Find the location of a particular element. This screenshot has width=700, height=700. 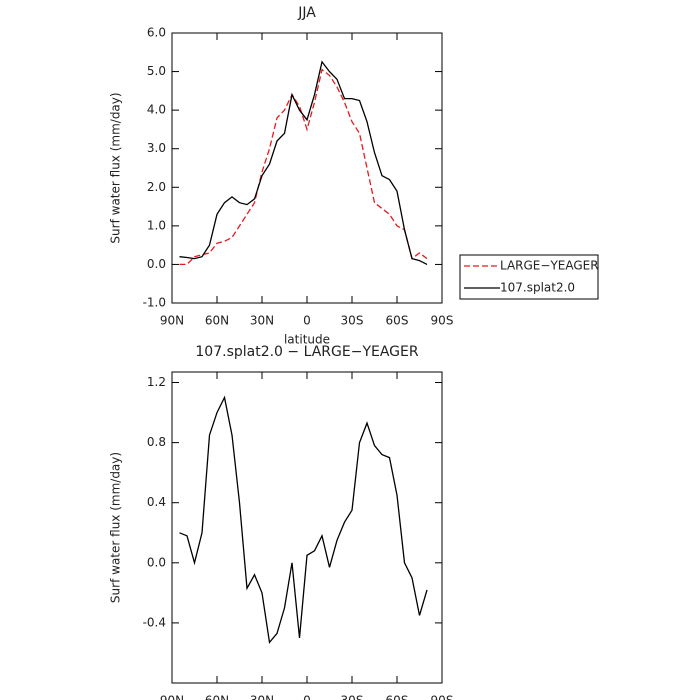

y-tick-label: 5.0 is located at coordinates (156, 71).